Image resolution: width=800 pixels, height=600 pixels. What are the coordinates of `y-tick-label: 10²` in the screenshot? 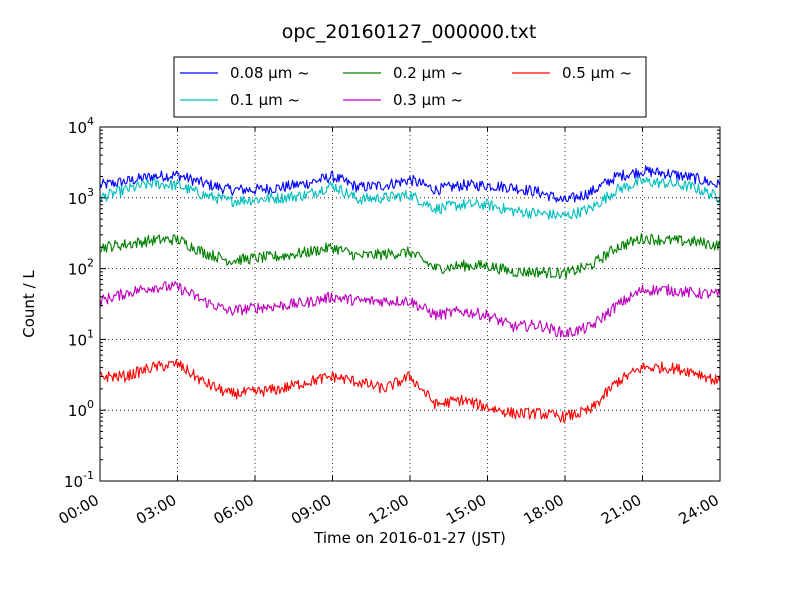 It's located at (81, 268).